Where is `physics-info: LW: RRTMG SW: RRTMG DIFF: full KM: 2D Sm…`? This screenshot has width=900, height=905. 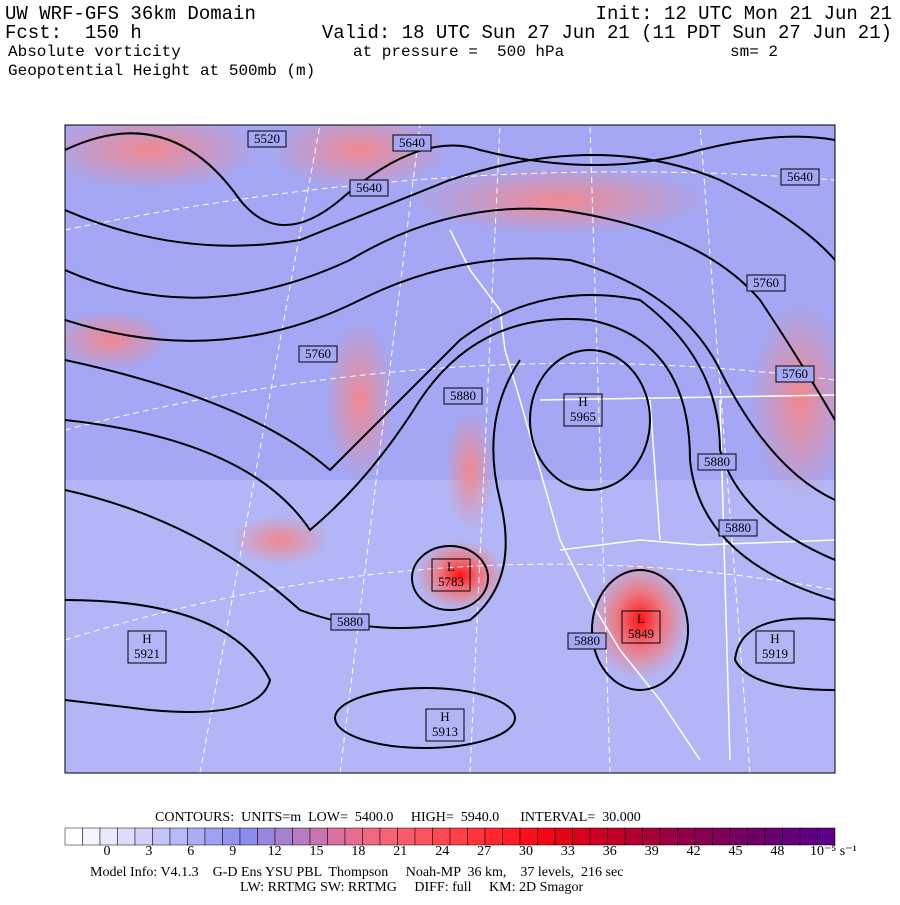 physics-info: LW: RRTMG SW: RRTMG DIFF: full KM: 2D Sm… is located at coordinates (411, 887).